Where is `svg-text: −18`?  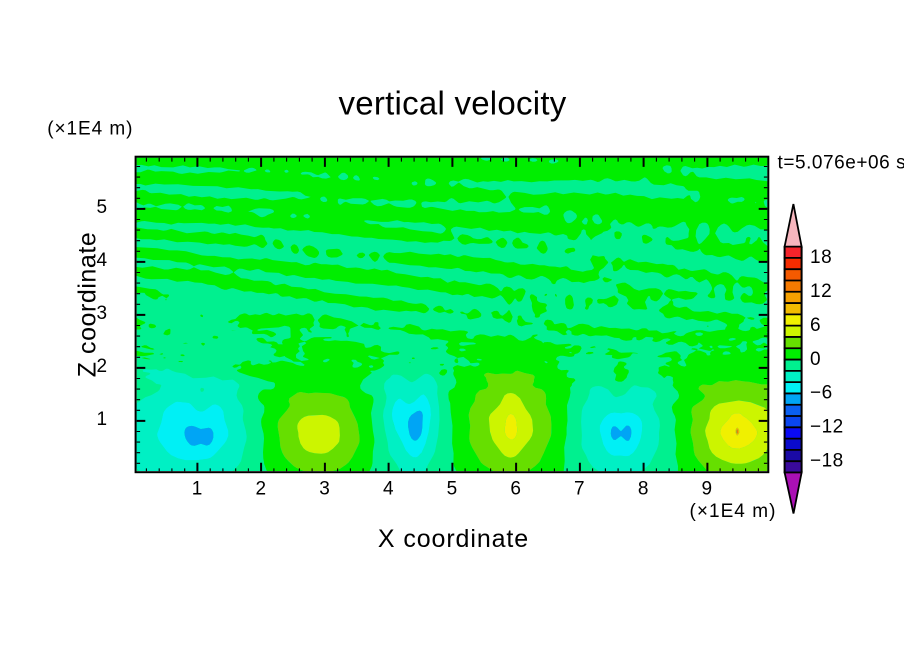
svg-text: −18 is located at coordinates (827, 460).